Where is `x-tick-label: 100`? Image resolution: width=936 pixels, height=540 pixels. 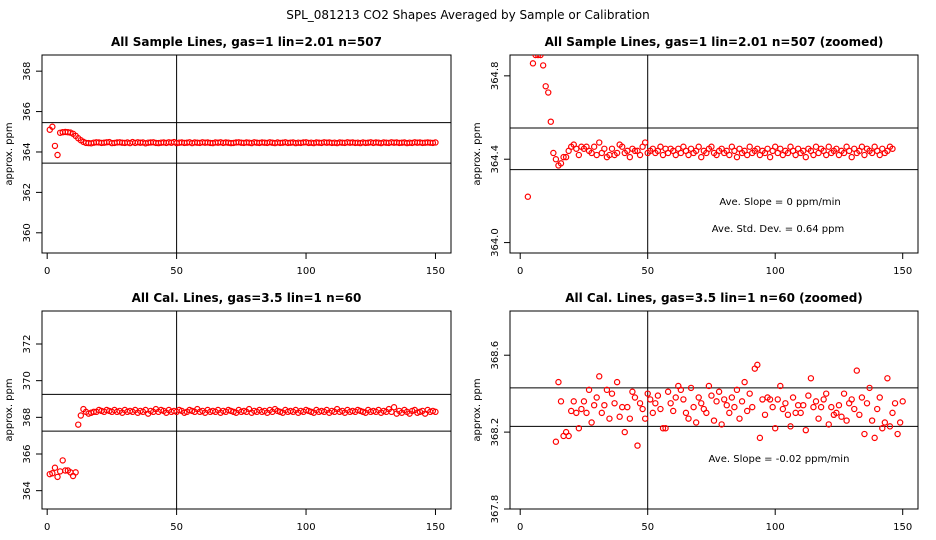 x-tick-label: 100 is located at coordinates (775, 271).